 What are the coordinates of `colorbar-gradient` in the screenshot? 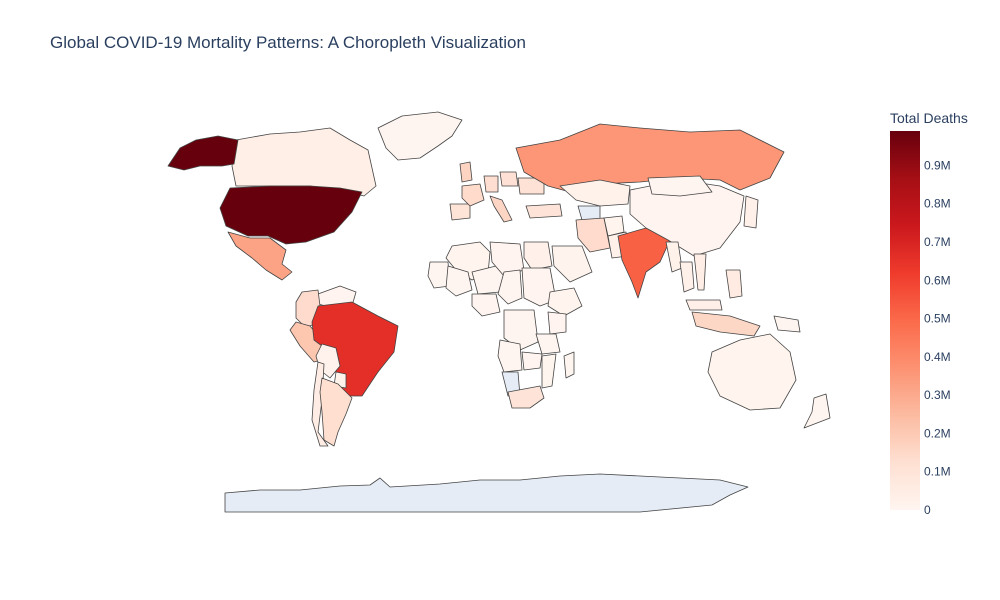 It's located at (905, 320).